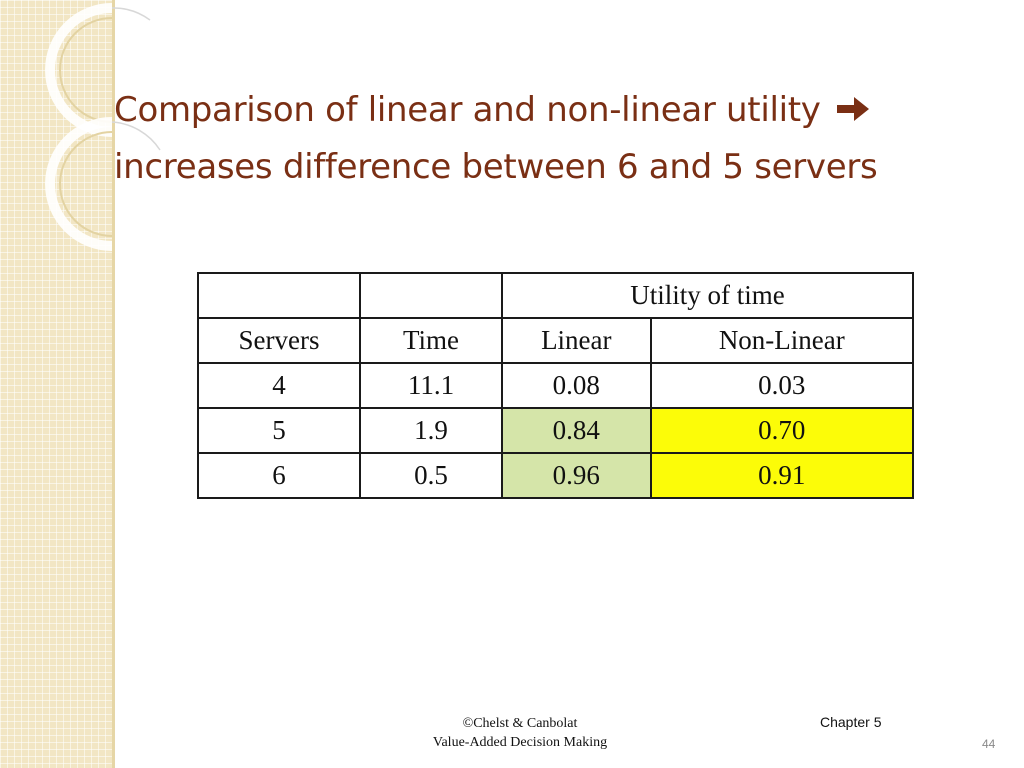 The height and width of the screenshot is (768, 1024). I want to click on cell-servers: 6, so click(279, 475).